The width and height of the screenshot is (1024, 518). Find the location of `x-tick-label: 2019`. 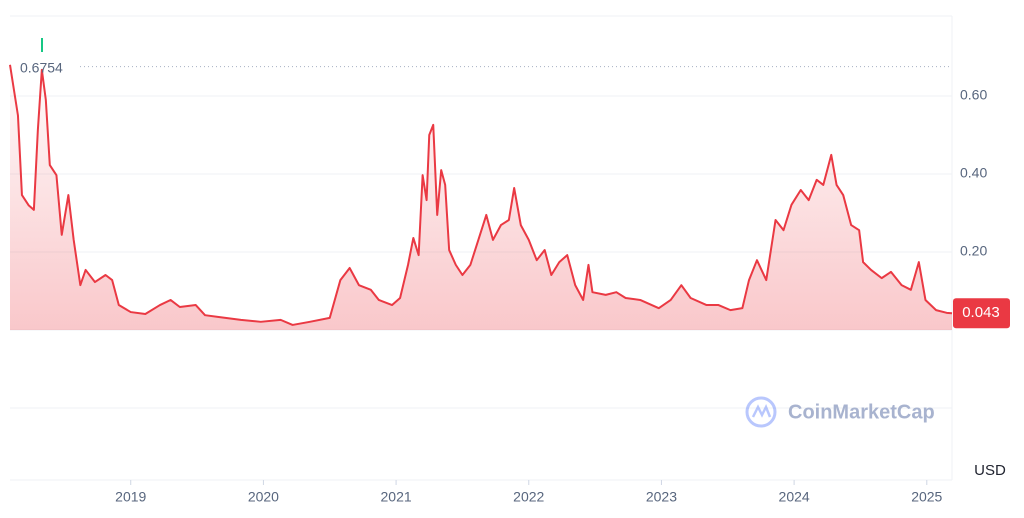

x-tick-label: 2019 is located at coordinates (130, 497).